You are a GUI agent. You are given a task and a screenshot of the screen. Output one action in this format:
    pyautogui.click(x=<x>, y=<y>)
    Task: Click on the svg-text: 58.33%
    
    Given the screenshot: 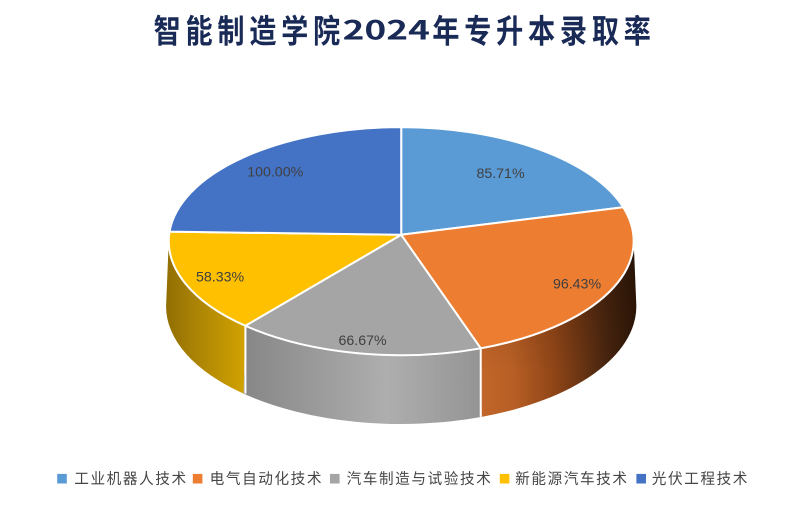 What is the action you would take?
    pyautogui.click(x=220, y=277)
    